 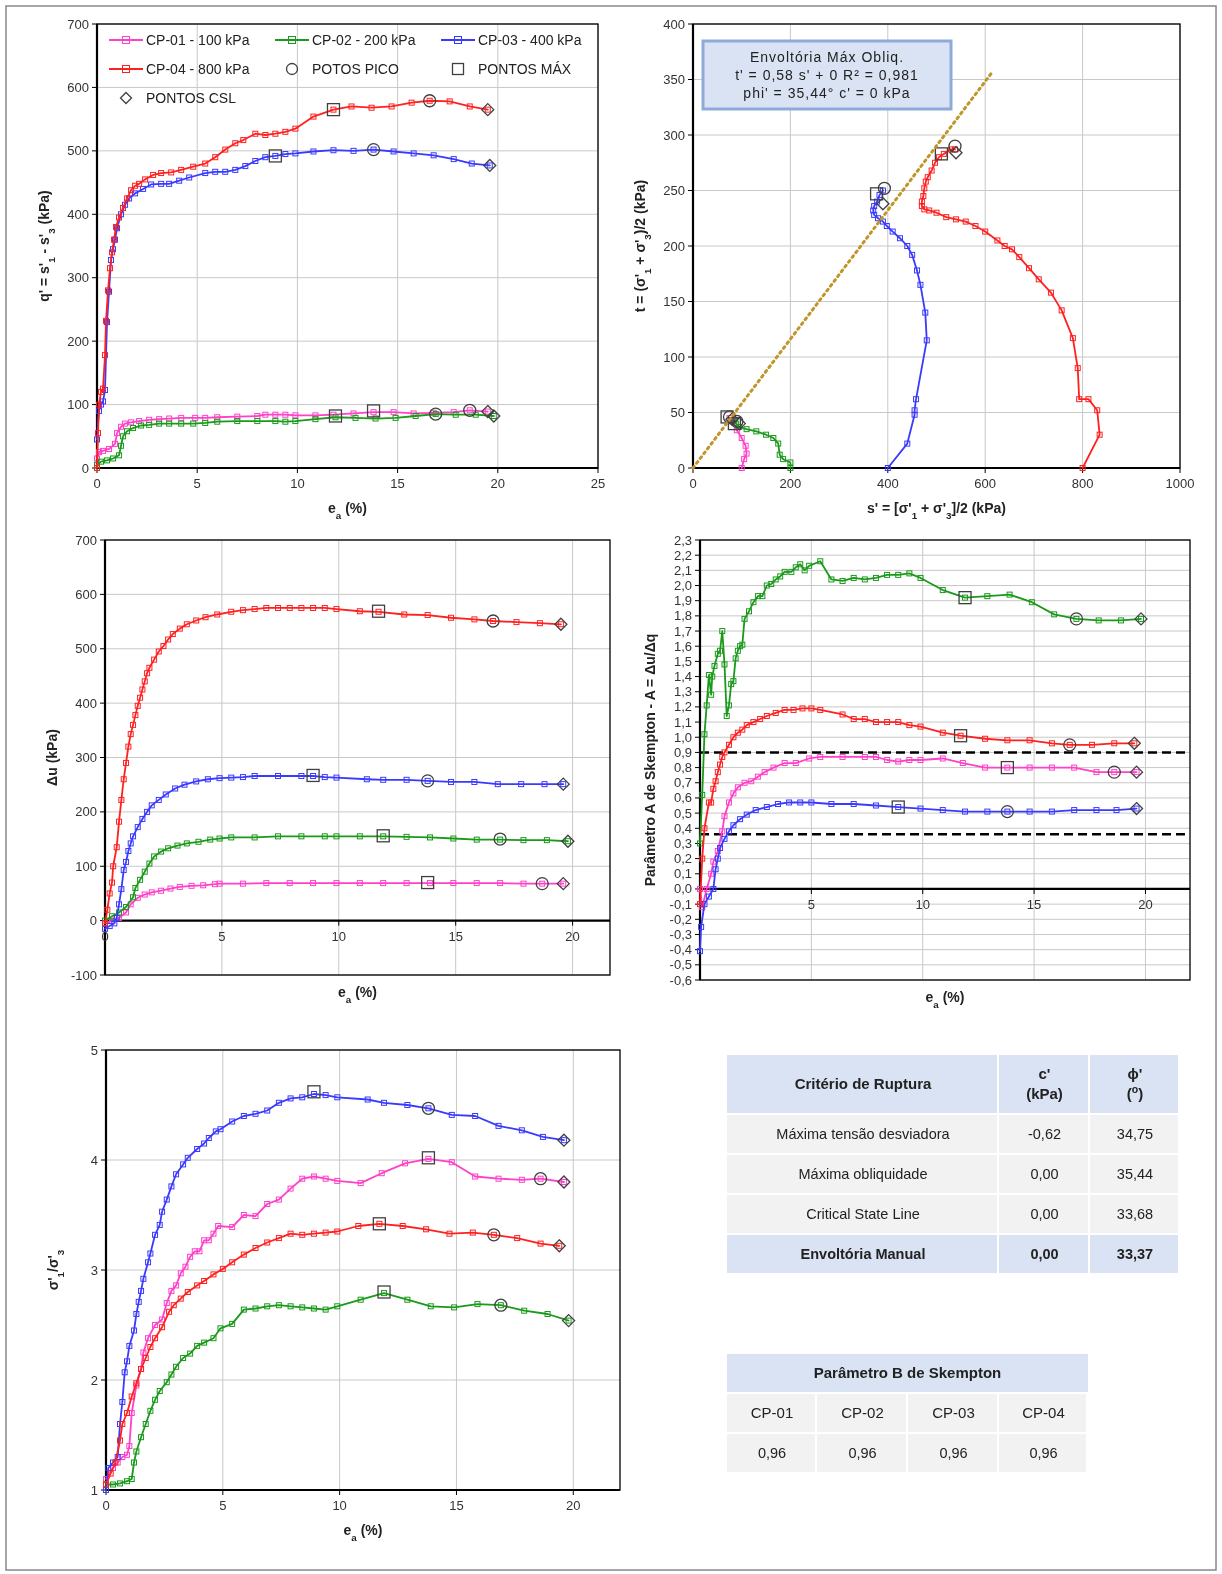 I want to click on text: 0,00, so click(x=1044, y=1174).